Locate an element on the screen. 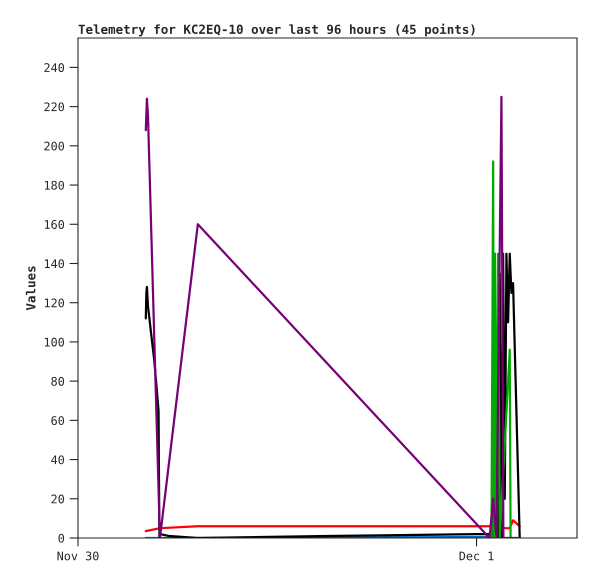 The width and height of the screenshot is (597, 579). y-tick-label: 240 is located at coordinates (54, 67).